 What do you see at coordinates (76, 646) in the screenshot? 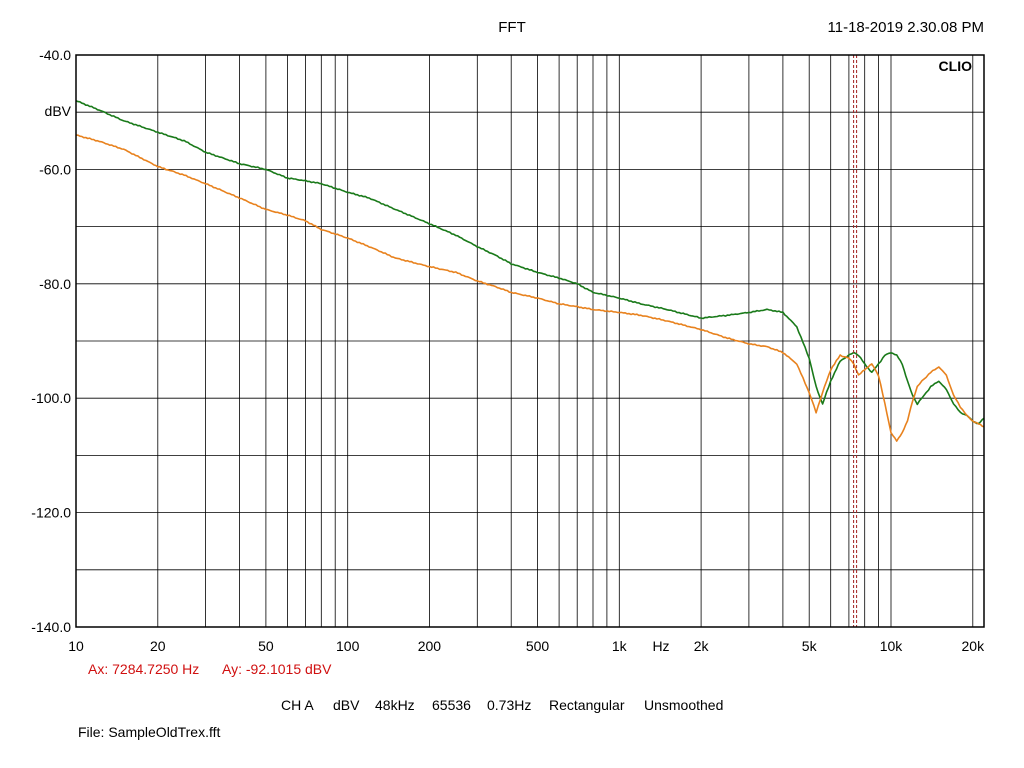
I see `x-tick-label: 10` at bounding box center [76, 646].